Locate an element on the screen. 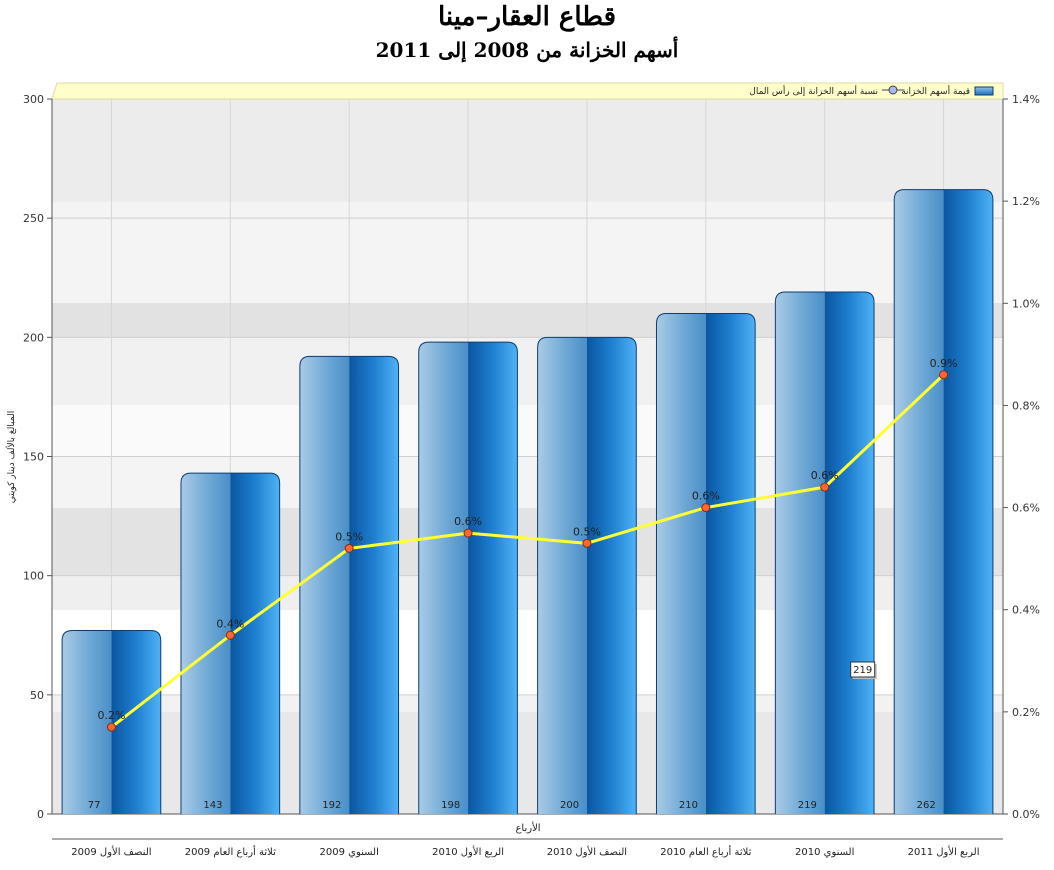 This screenshot has height=870, width=1054. bar-value-label: 192 is located at coordinates (331, 805).